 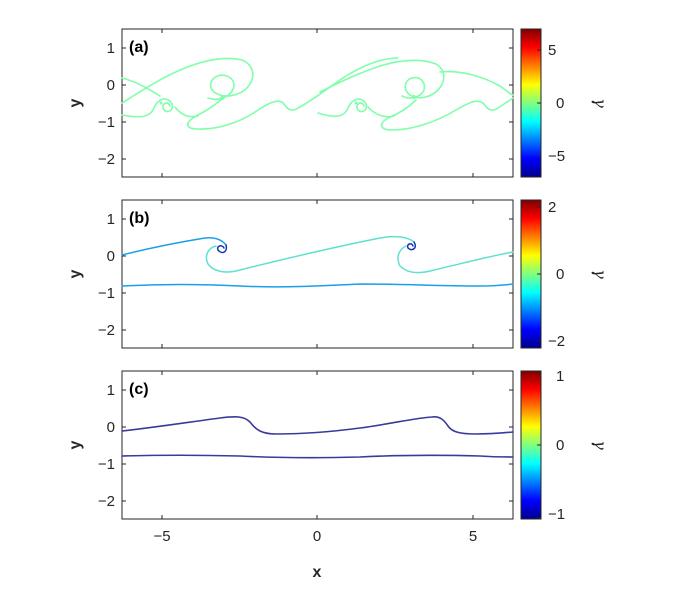 I want to click on panel-c-interfaces, so click(x=317, y=437).